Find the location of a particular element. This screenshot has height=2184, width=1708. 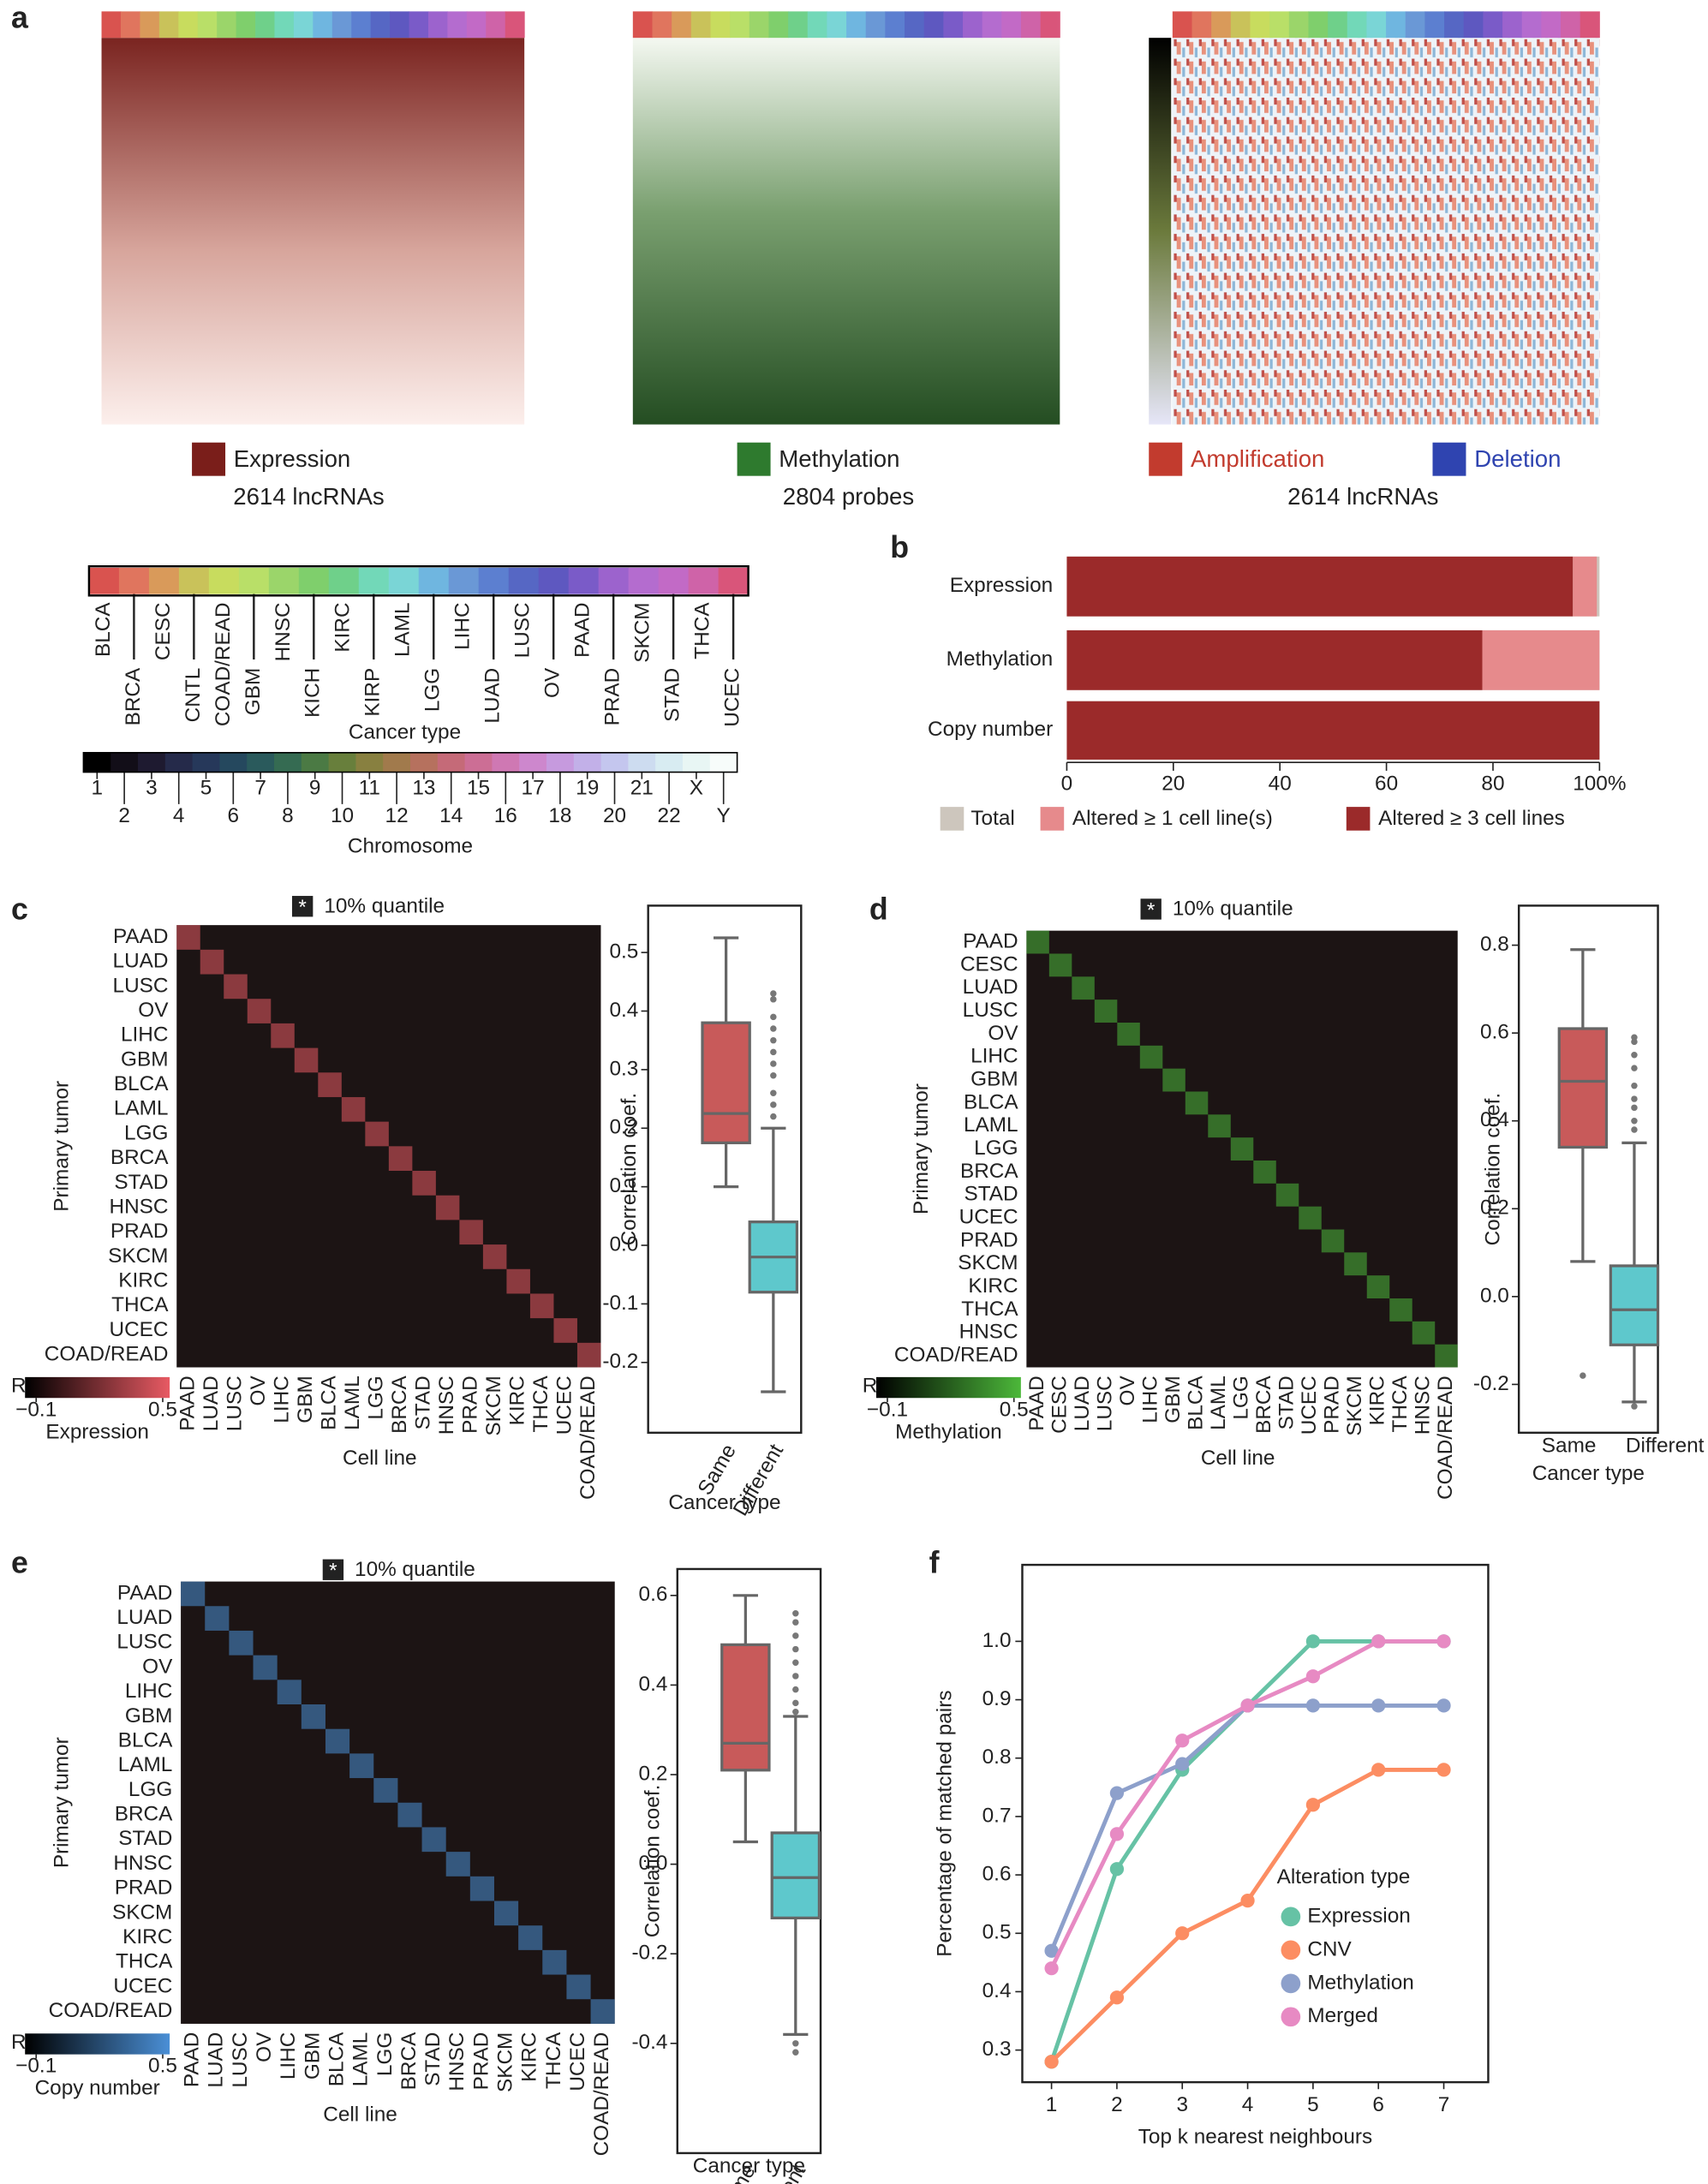

column-label: LIHC is located at coordinates (289, 2056).